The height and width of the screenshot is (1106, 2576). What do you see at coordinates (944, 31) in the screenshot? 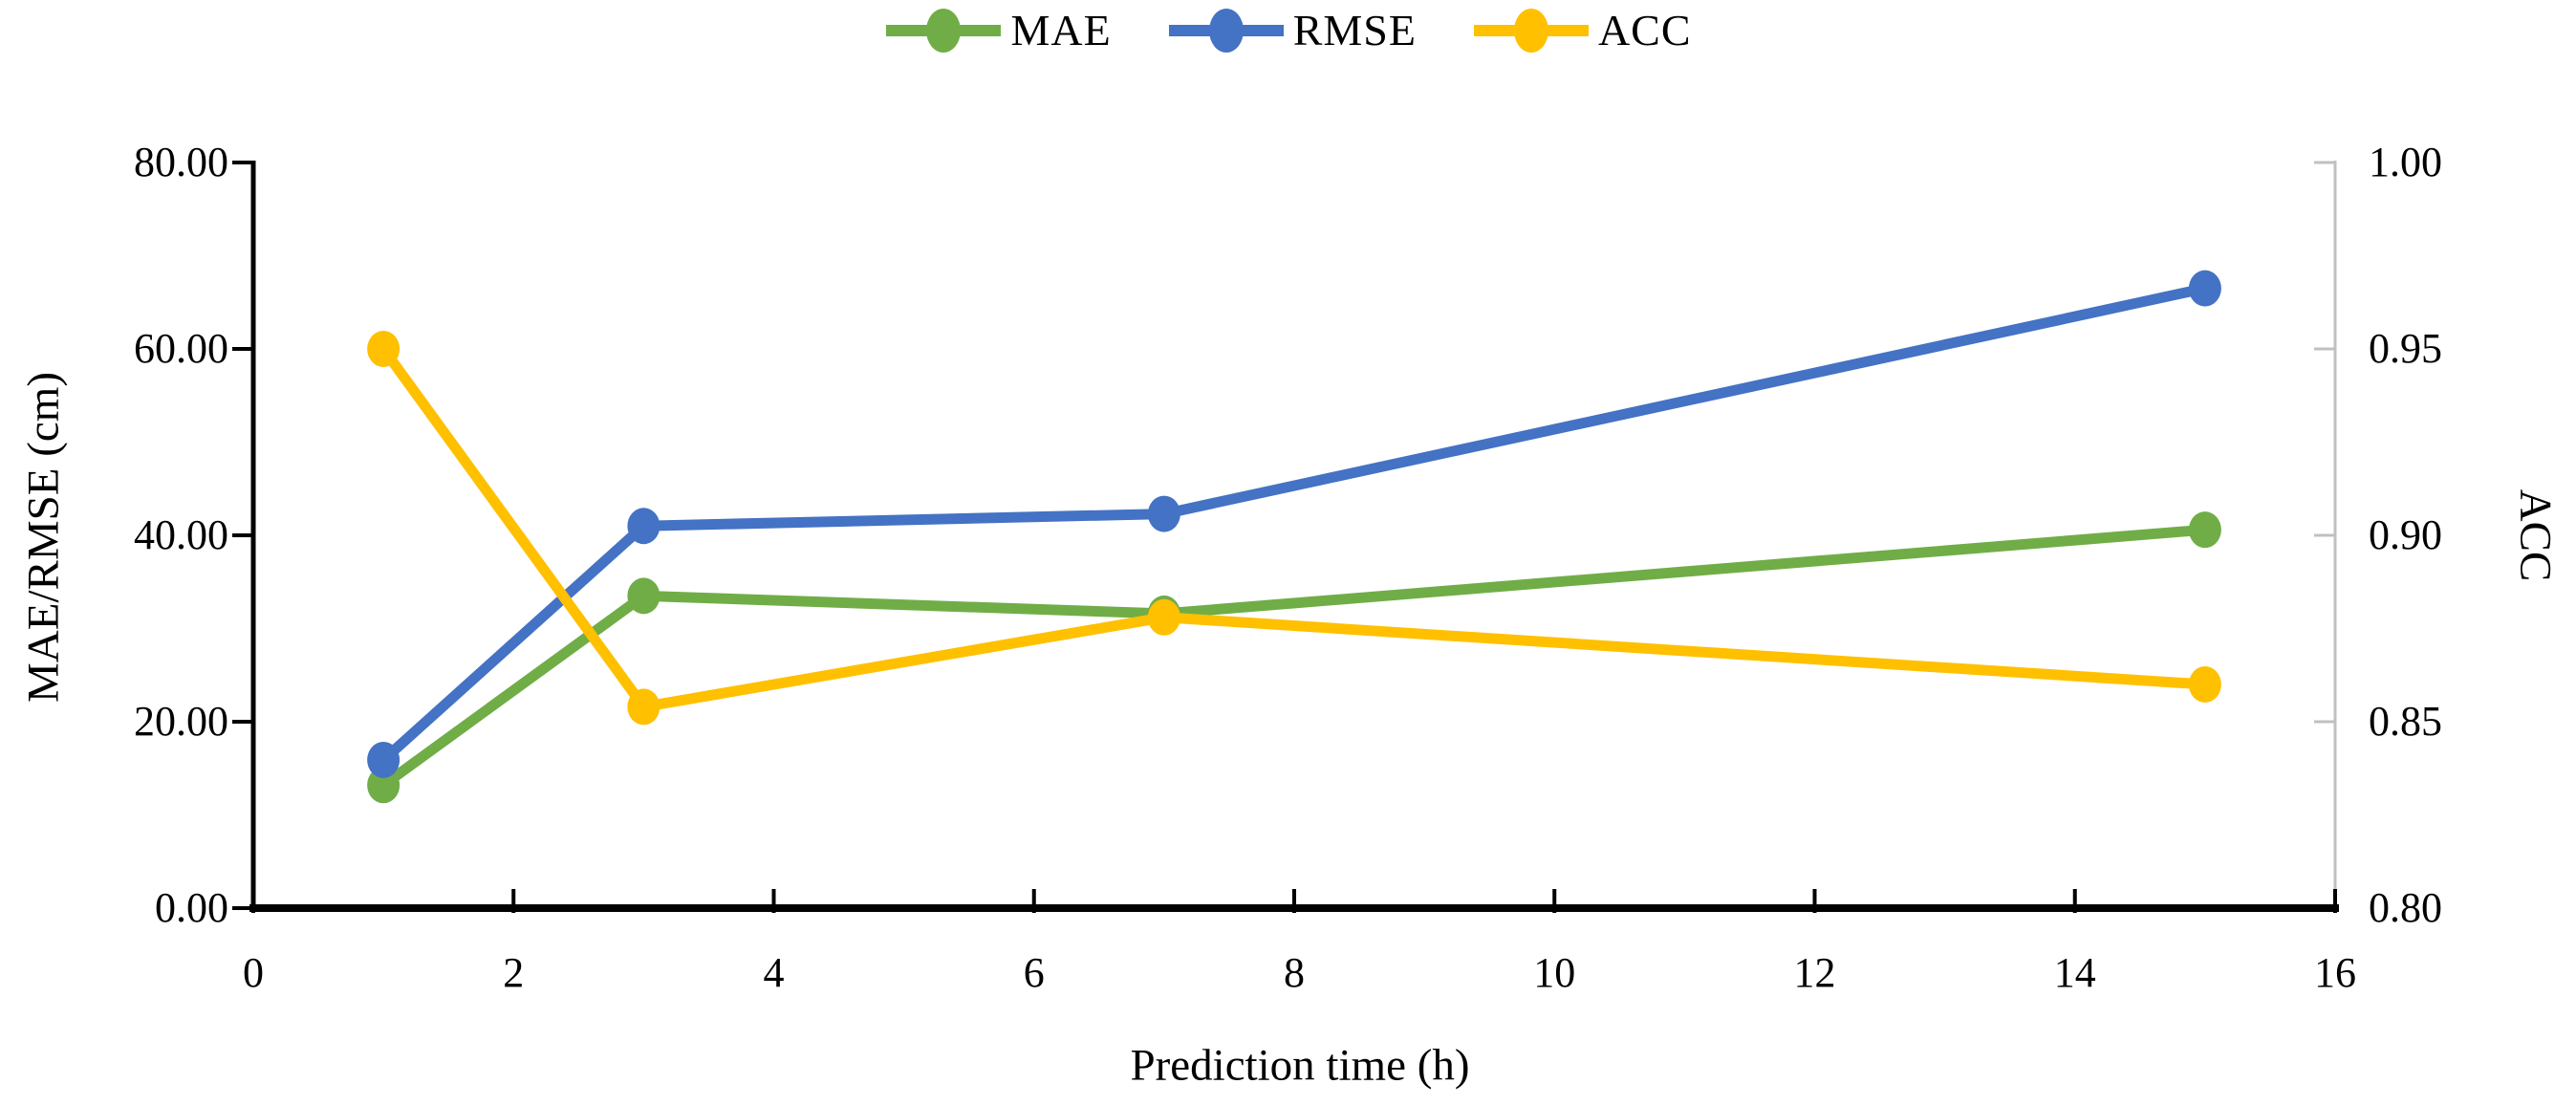
I see `mae-line-marker-icon` at bounding box center [944, 31].